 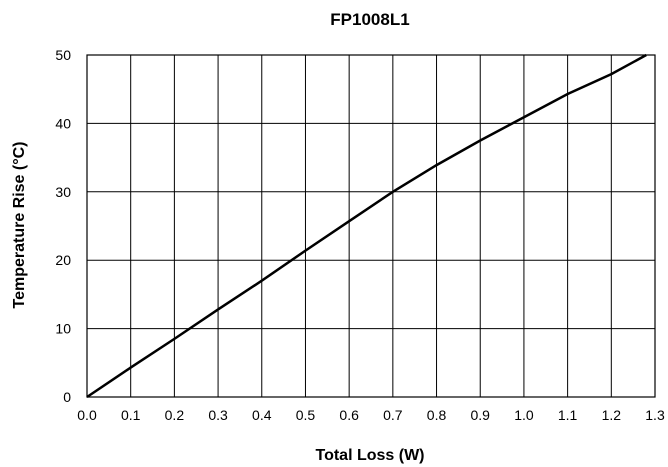 I want to click on x-tick-label: 1.0, so click(x=524, y=415).